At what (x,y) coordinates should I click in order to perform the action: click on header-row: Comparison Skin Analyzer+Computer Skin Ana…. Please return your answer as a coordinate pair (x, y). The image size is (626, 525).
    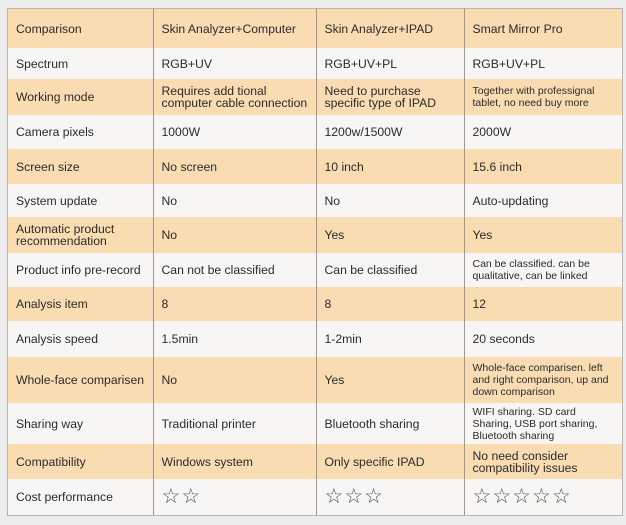
    Looking at the image, I should click on (315, 28).